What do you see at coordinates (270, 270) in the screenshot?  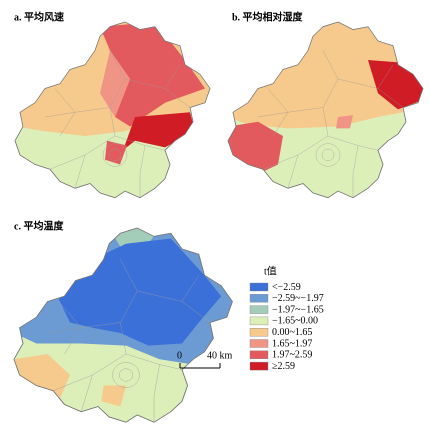 I see `legend-title: t值` at bounding box center [270, 270].